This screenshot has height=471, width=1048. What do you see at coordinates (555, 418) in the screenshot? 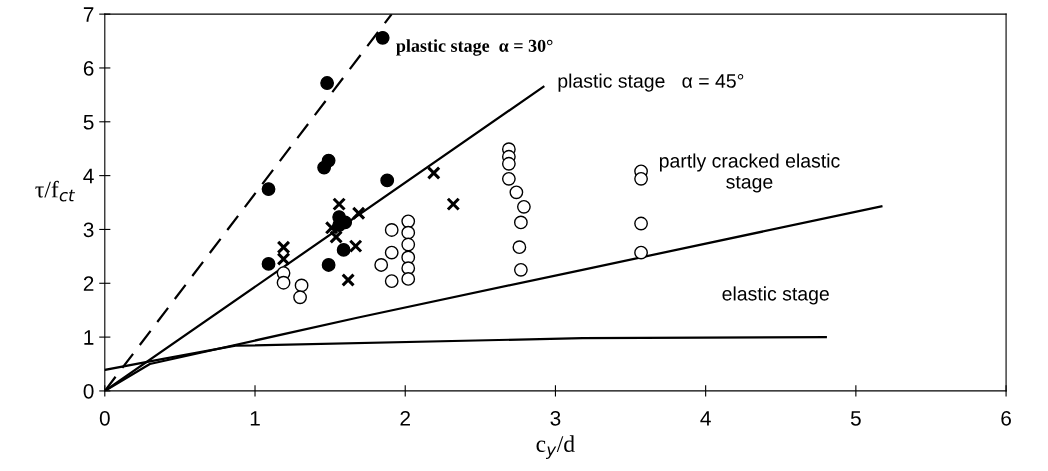
I see `x-tick-label: 3` at bounding box center [555, 418].